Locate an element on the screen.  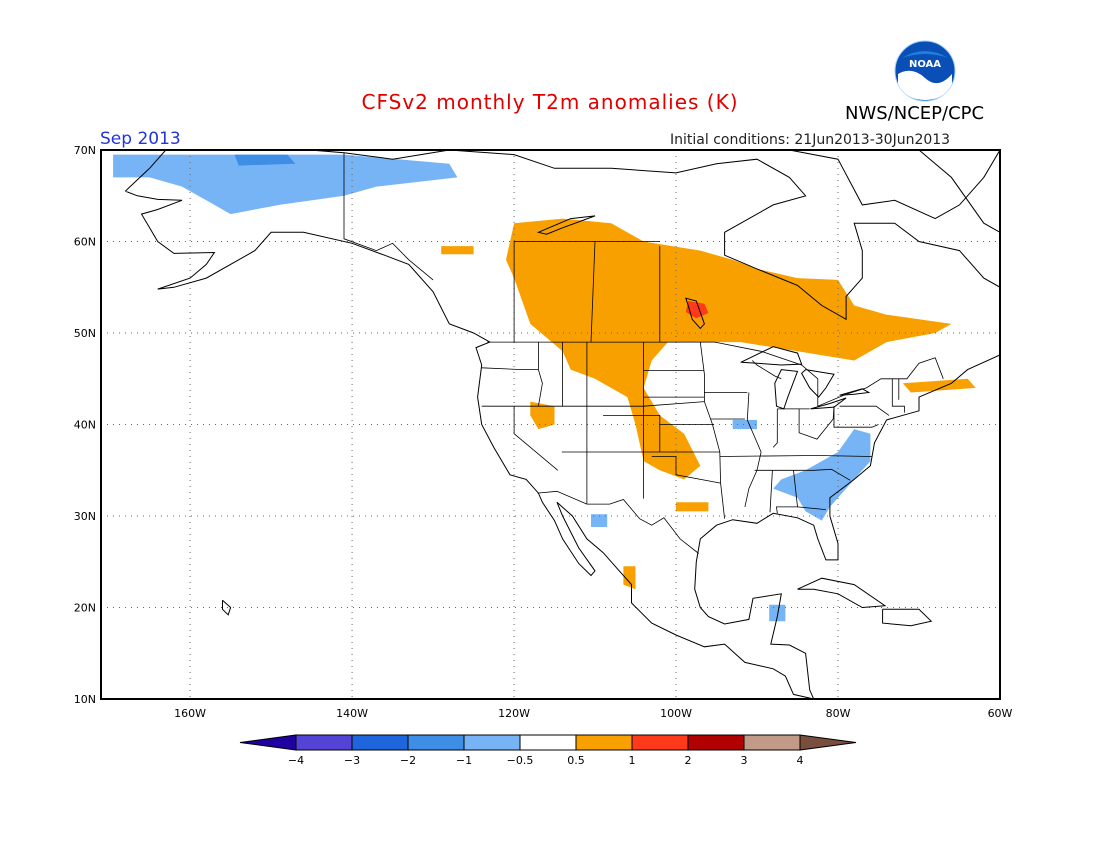
lat-label: 10N is located at coordinates (85, 699).